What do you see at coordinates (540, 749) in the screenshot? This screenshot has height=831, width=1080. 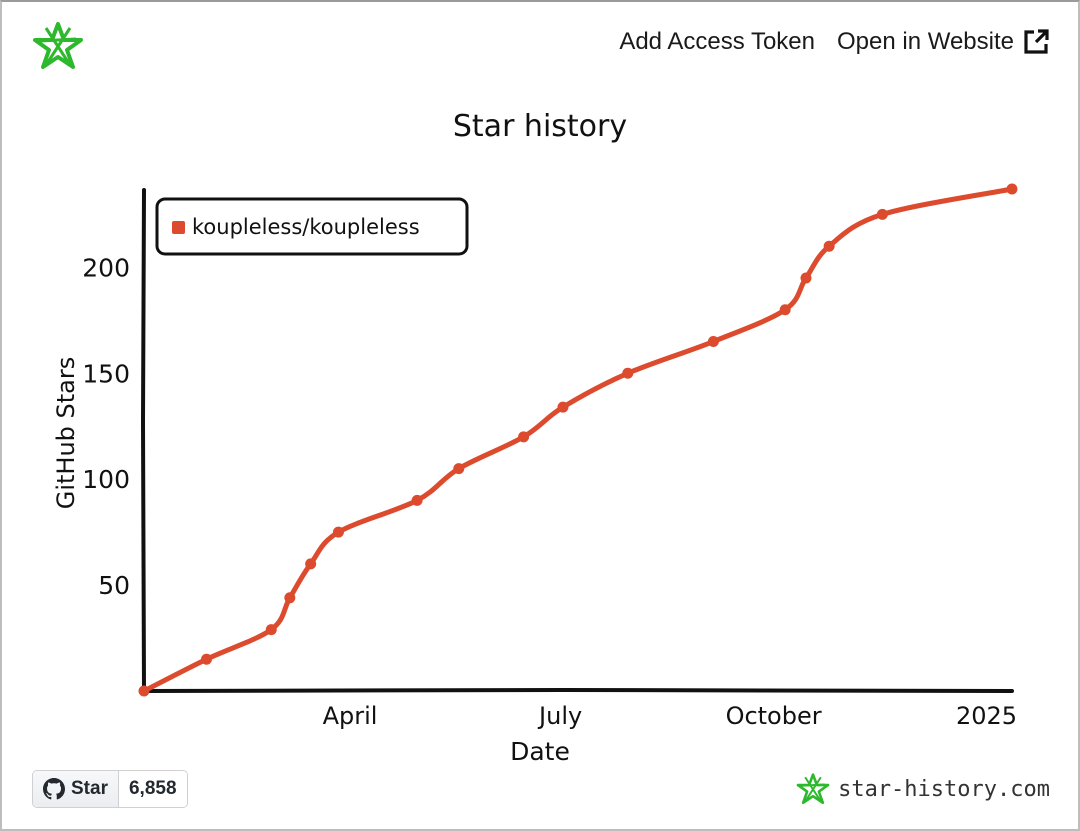 I see `x-axis-label: Date` at bounding box center [540, 749].